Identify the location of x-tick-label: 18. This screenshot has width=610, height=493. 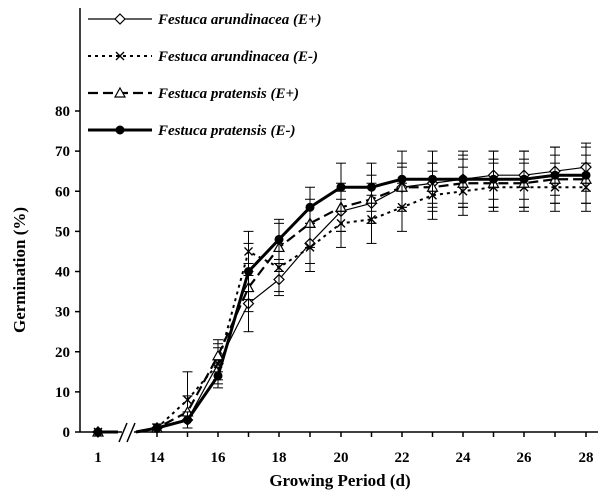
(279, 458).